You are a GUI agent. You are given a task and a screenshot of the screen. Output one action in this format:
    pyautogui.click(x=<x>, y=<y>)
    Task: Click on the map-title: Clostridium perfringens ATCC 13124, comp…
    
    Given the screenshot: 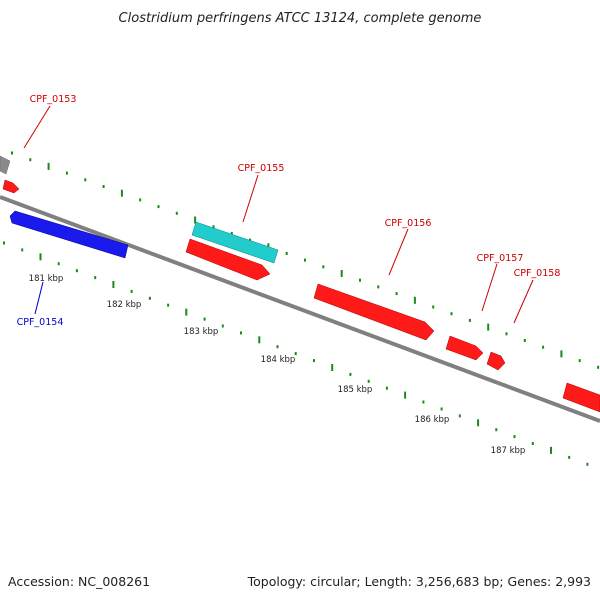 What is the action you would take?
    pyautogui.click(x=300, y=18)
    